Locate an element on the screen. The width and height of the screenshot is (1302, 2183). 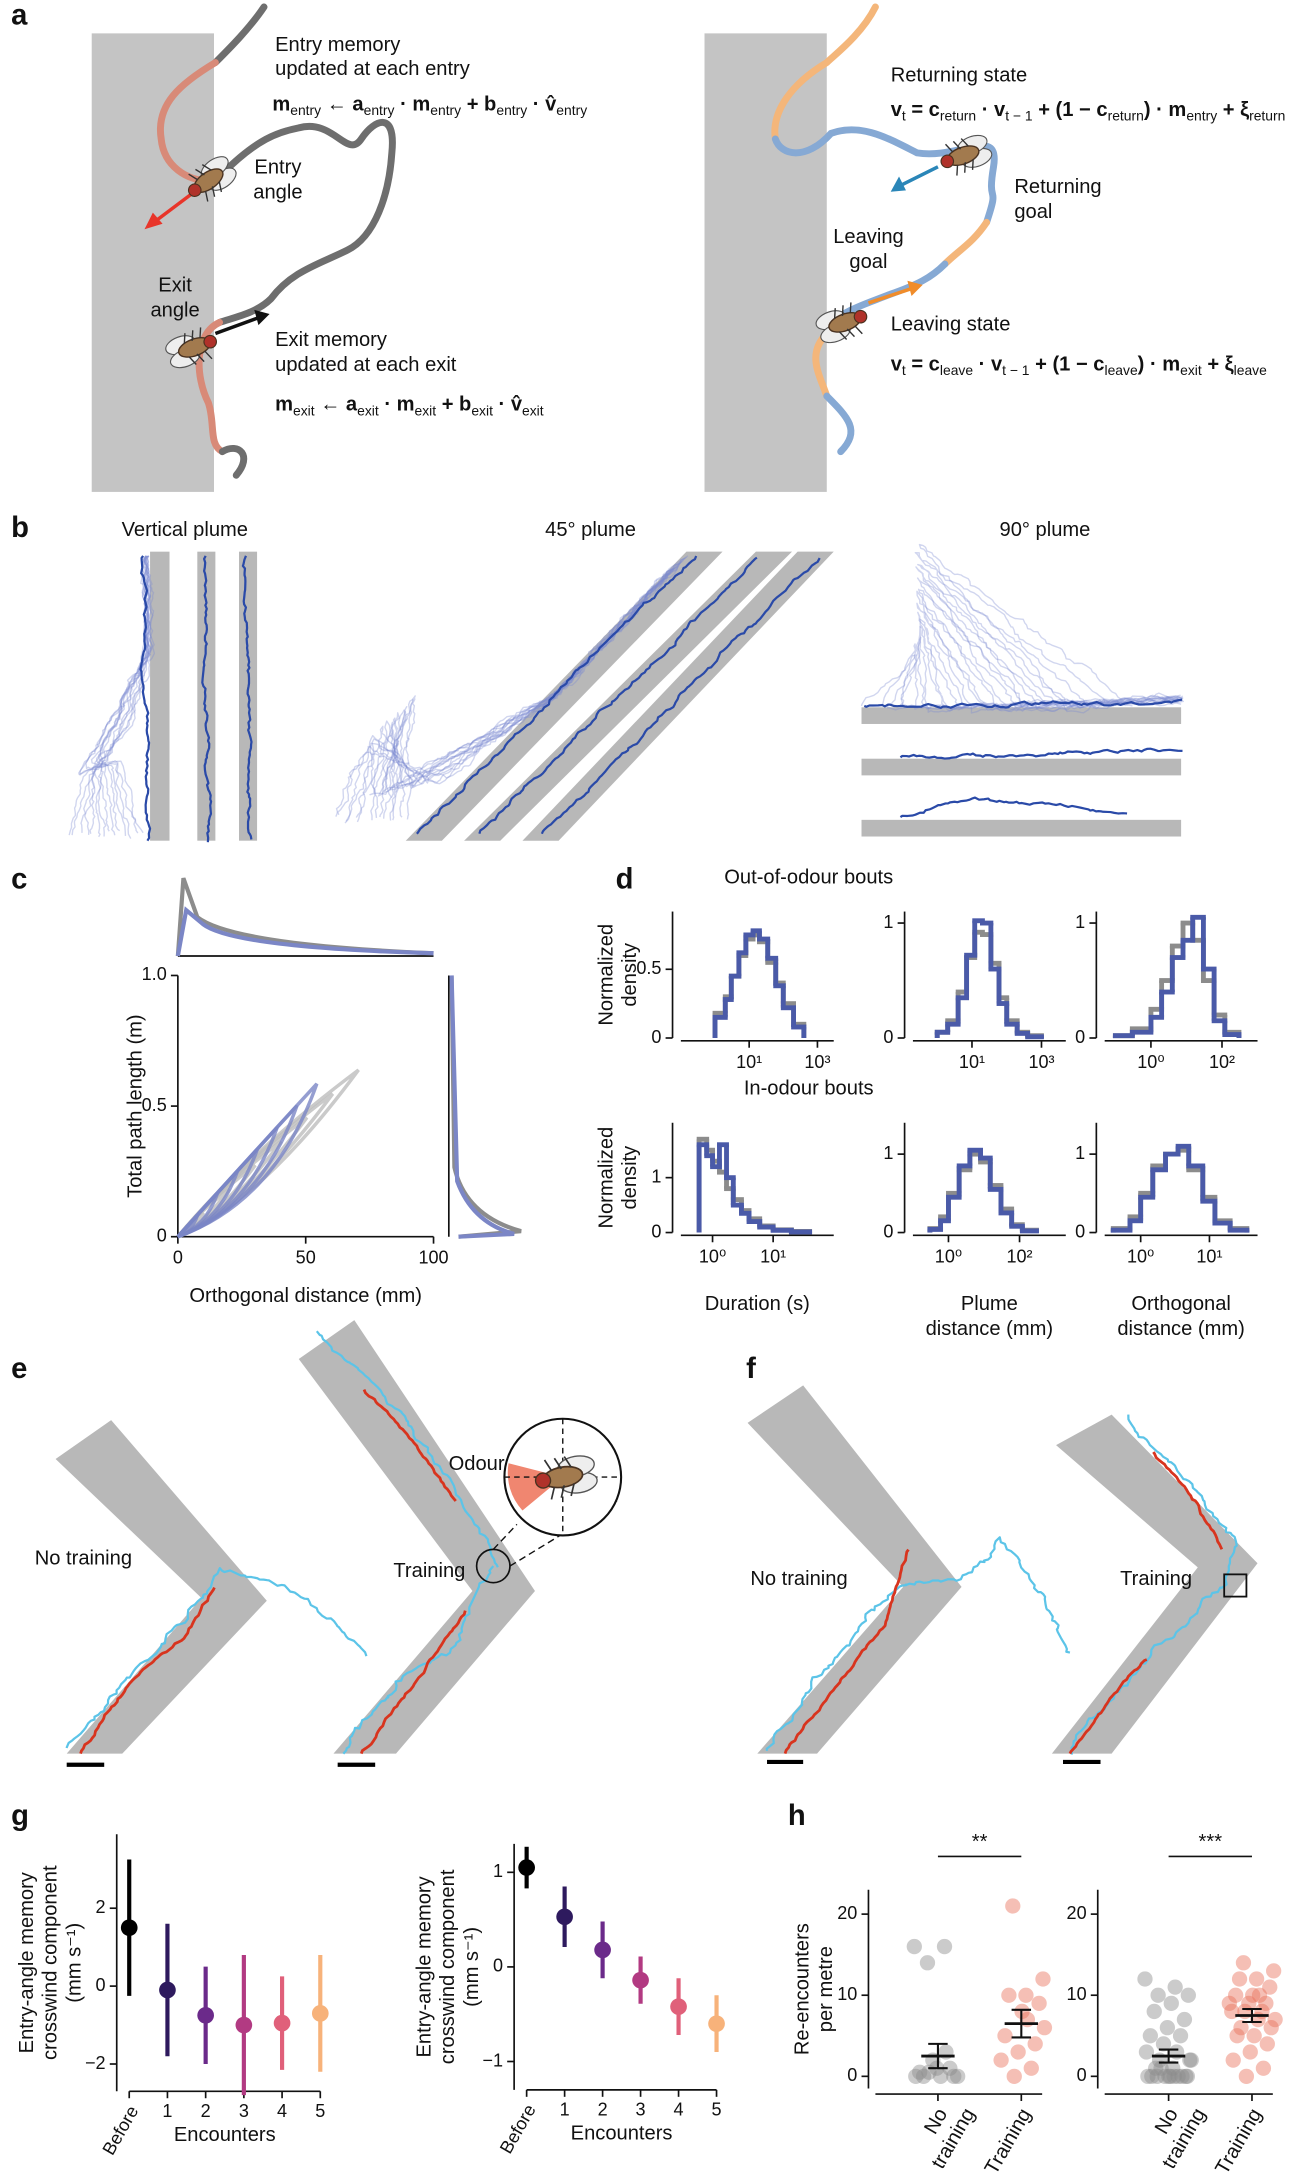
label: Vertical plume is located at coordinates (185, 530).